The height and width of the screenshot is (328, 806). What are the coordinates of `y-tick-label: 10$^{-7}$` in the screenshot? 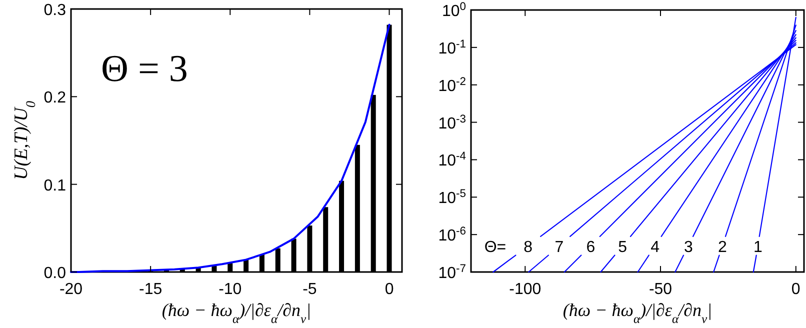 It's located at (452, 272).